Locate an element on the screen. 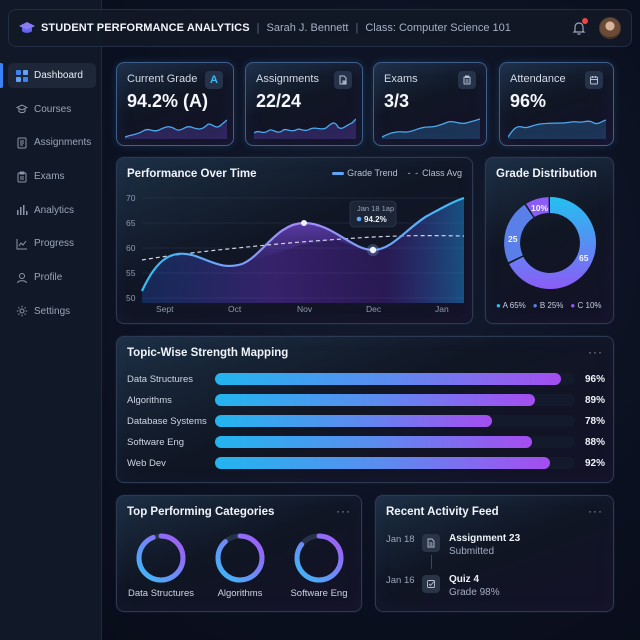 Image resolution: width=640 pixels, height=640 pixels. sidebar-item-settings: Settings is located at coordinates (52, 311).